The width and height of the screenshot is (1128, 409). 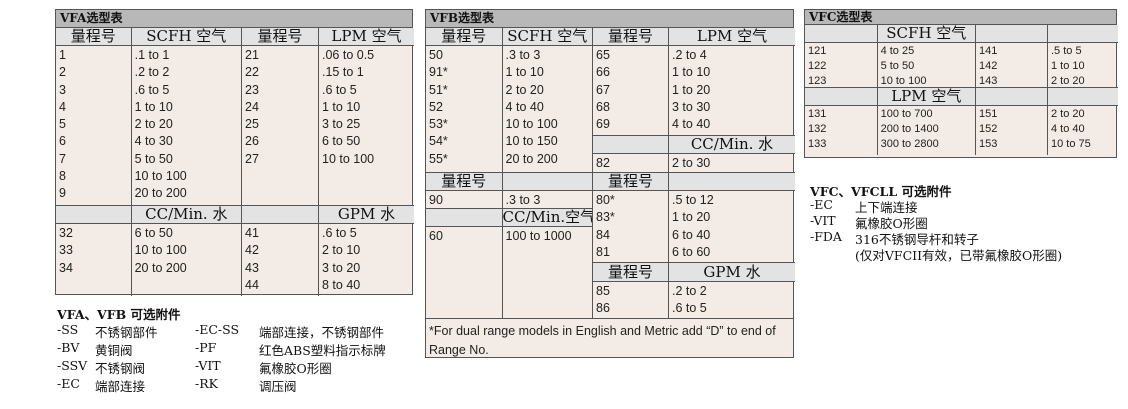 I want to click on header-row: CC/Min.空气, so click(x=509, y=218).